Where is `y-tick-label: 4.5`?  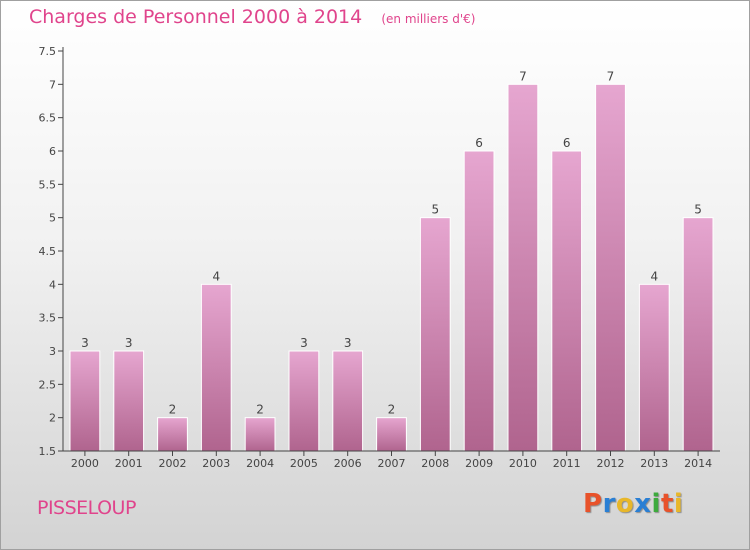 y-tick-label: 4.5 is located at coordinates (48, 251).